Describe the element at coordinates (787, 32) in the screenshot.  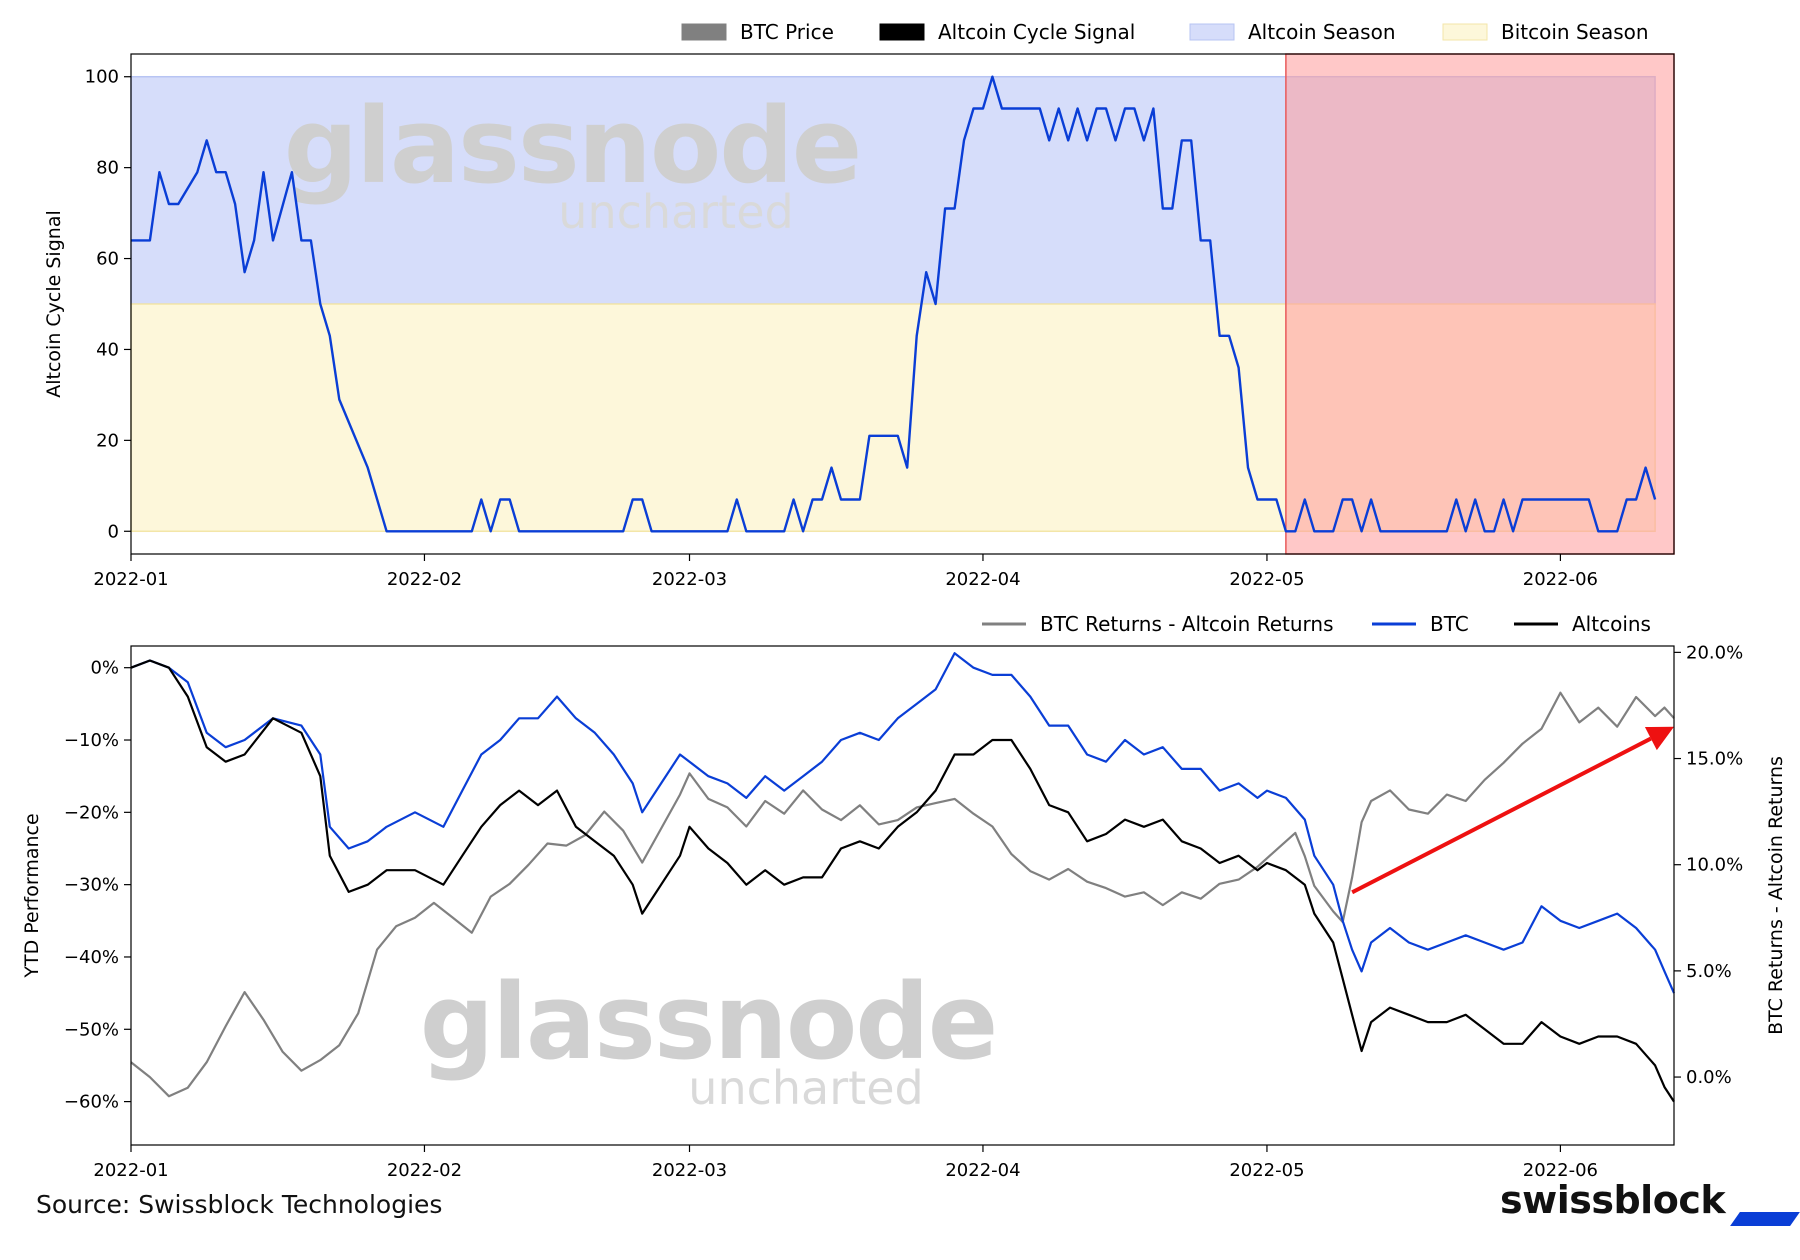
I see `top-legend-label-0: BTC Price` at that location.